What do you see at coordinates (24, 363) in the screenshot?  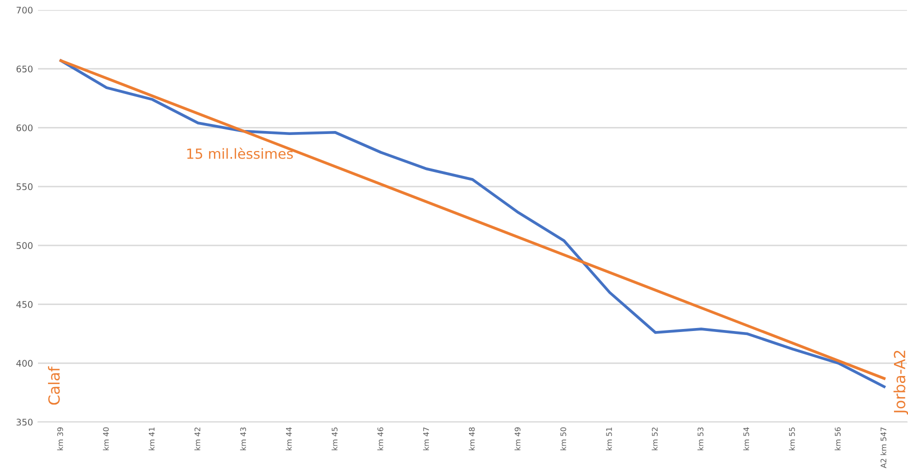 I see `y-tick-label: 400` at bounding box center [24, 363].